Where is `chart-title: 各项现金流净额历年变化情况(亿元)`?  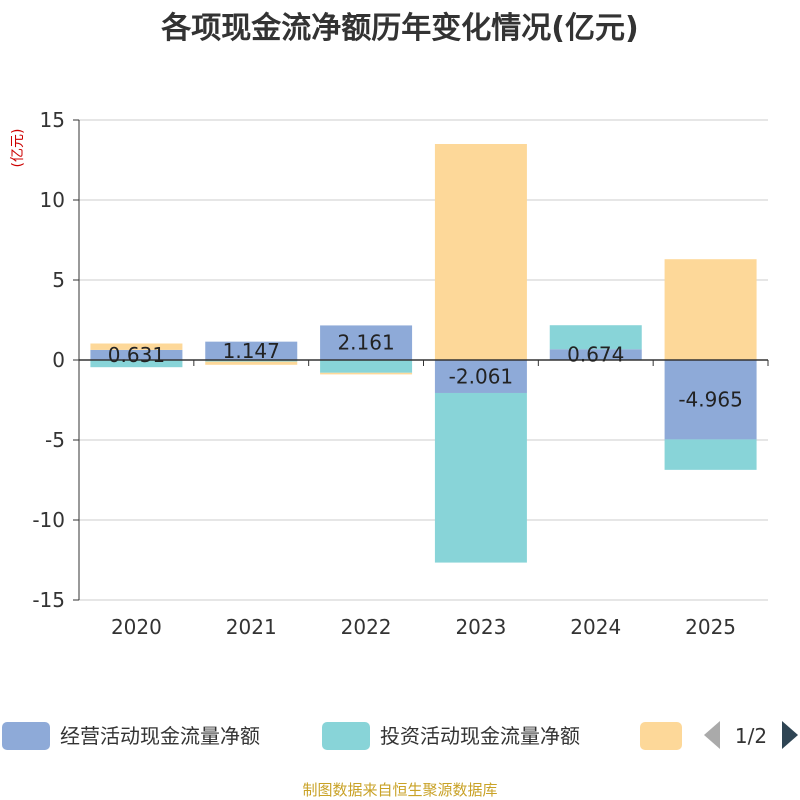
chart-title: 各项现金流净额历年变化情况(亿元) is located at coordinates (399, 28).